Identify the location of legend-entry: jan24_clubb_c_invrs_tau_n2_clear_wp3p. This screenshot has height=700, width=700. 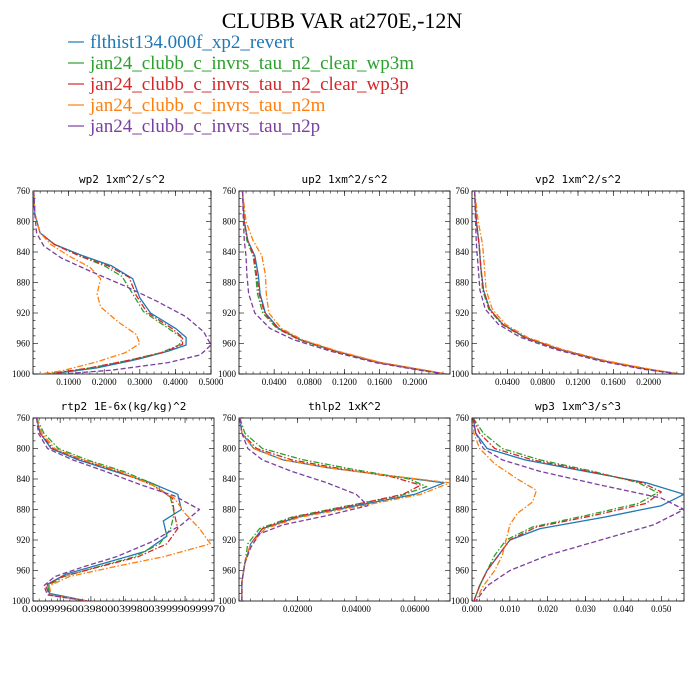
(249, 84).